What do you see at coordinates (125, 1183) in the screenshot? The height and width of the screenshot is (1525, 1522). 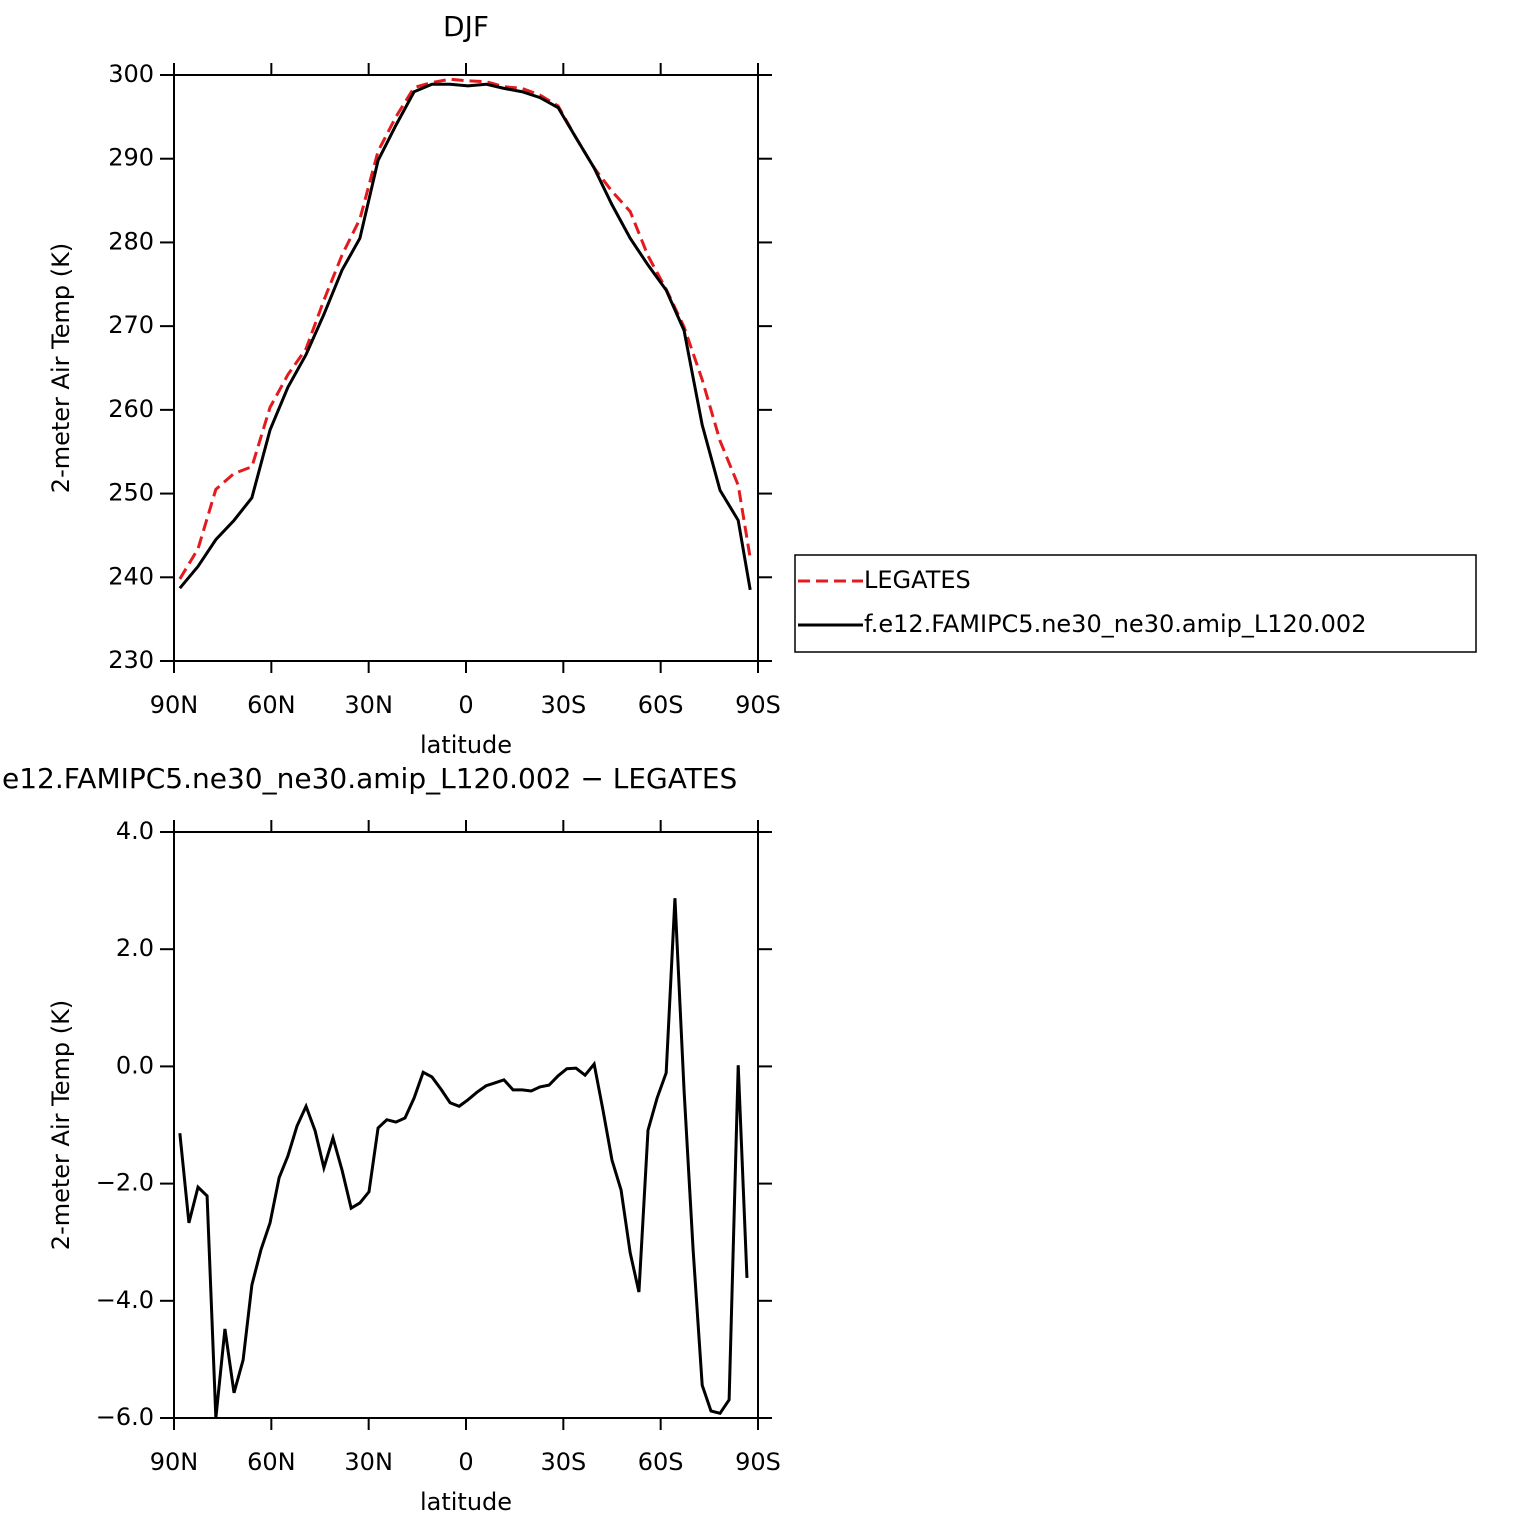 I see `y-tick-label: −2.0` at bounding box center [125, 1183].